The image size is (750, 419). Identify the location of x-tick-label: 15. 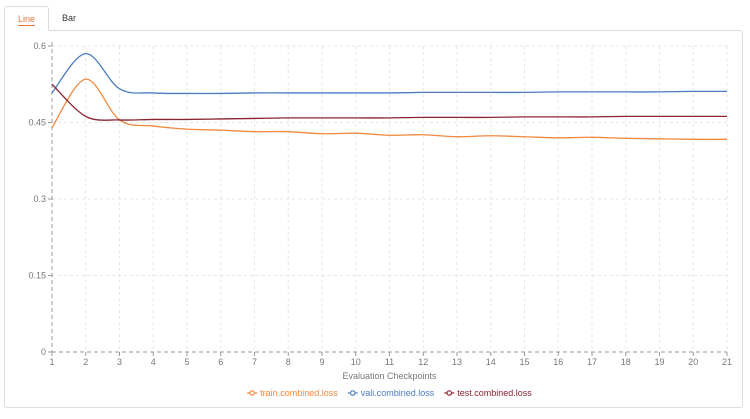
(524, 362).